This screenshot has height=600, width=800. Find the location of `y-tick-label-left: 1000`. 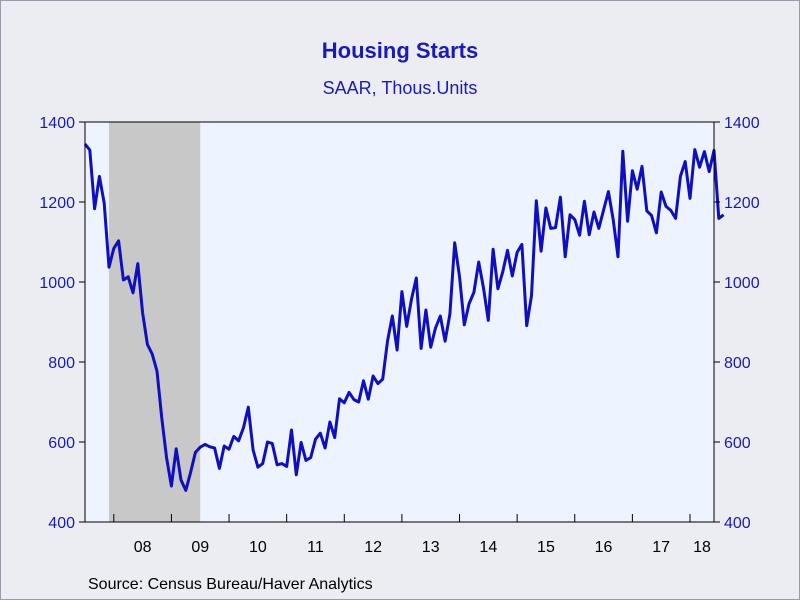

y-tick-label-left: 1000 is located at coordinates (57, 283).